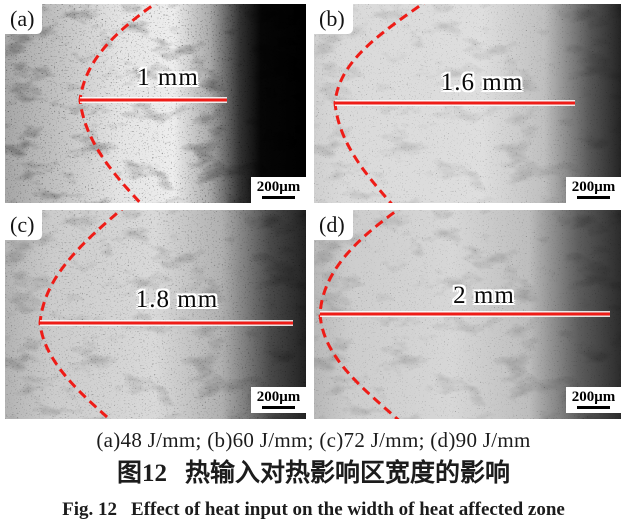 This screenshot has width=627, height=525. What do you see at coordinates (278, 197) in the screenshot?
I see `scale-bar-line-a` at bounding box center [278, 197].